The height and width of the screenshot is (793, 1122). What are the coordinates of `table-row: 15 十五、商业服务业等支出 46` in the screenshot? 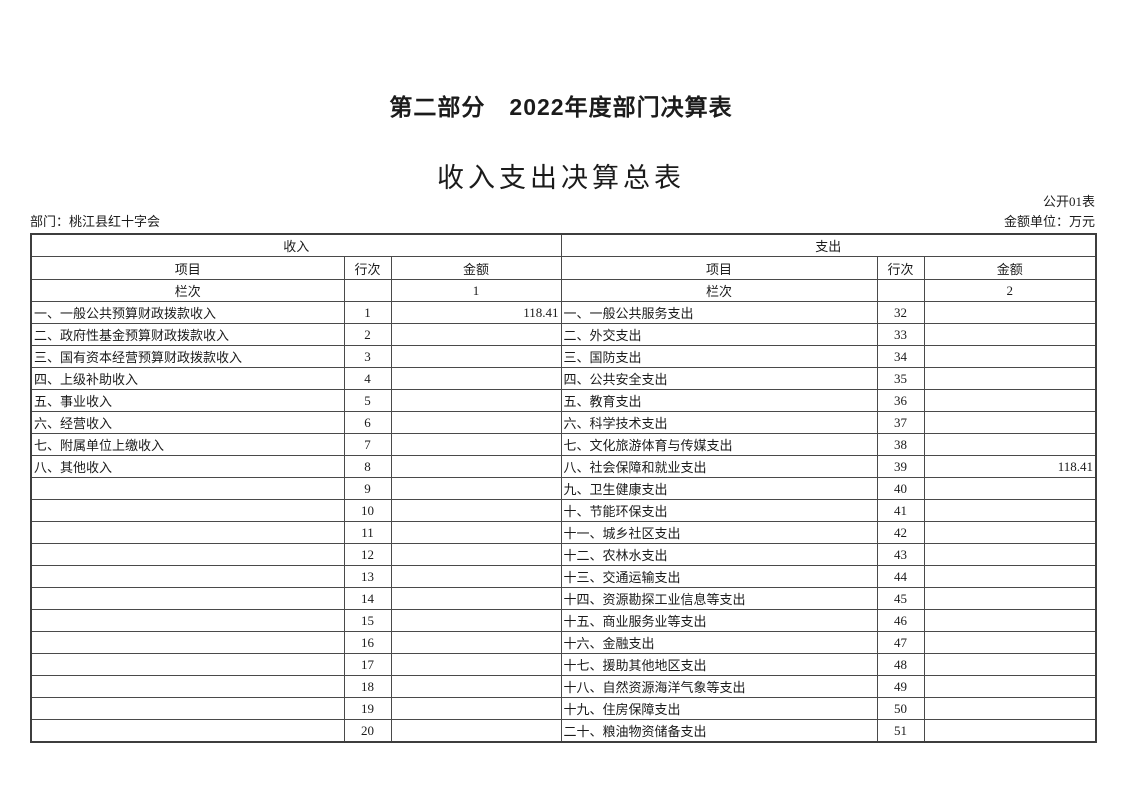 It's located at (563, 620).